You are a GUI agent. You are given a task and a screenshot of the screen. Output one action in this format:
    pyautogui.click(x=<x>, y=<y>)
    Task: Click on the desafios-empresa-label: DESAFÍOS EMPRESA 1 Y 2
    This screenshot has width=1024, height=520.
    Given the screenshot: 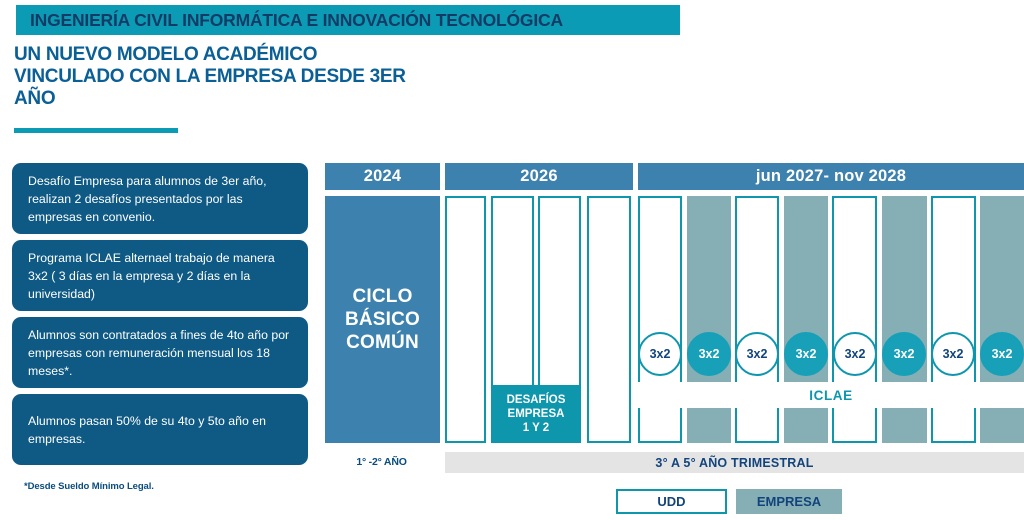 What is the action you would take?
    pyautogui.click(x=536, y=414)
    